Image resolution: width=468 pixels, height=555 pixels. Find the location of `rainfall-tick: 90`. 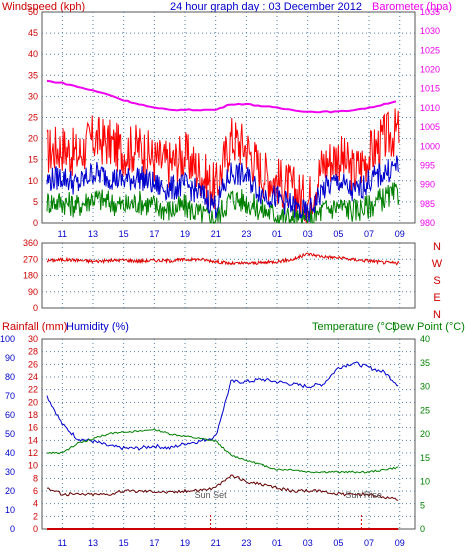

rainfall-tick: 90 is located at coordinates (10, 358).